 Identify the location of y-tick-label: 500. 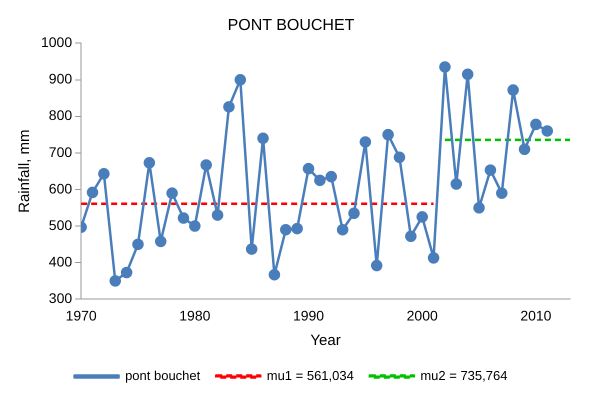
(60, 224).